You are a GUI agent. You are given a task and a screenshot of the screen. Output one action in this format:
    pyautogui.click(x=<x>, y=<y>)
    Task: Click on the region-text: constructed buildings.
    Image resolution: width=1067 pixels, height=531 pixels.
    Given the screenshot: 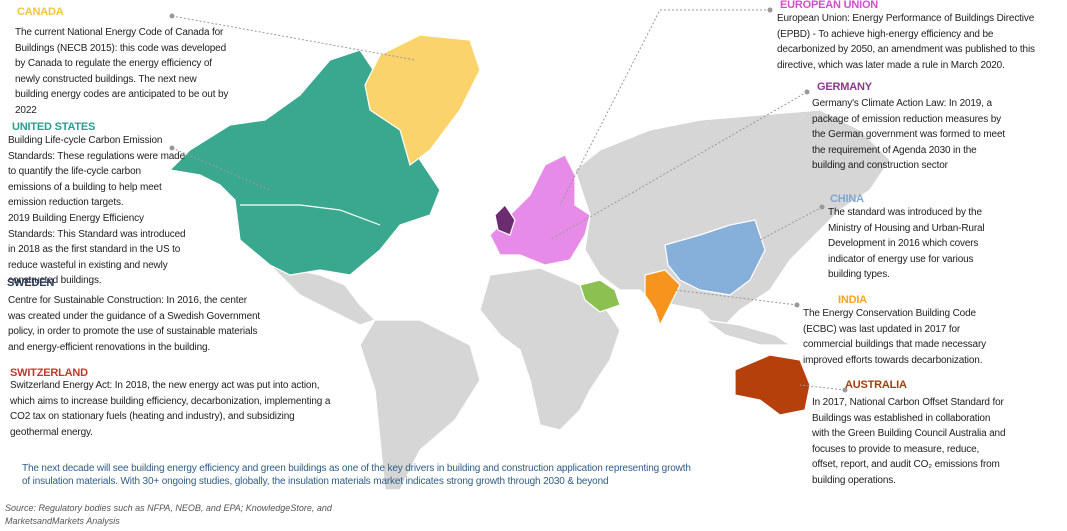 What is the action you would take?
    pyautogui.click(x=55, y=281)
    